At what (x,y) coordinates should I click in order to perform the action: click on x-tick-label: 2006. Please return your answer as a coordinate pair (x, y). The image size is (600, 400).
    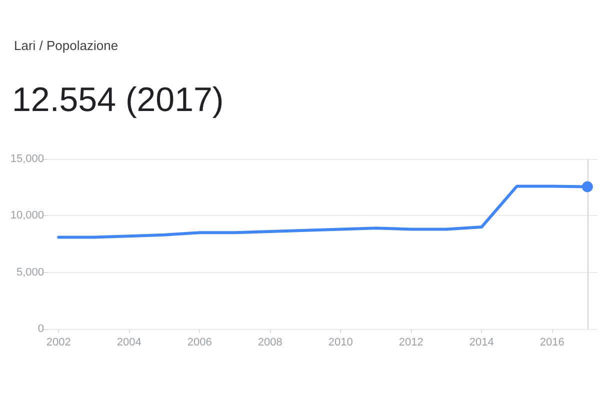
    Looking at the image, I should click on (199, 342).